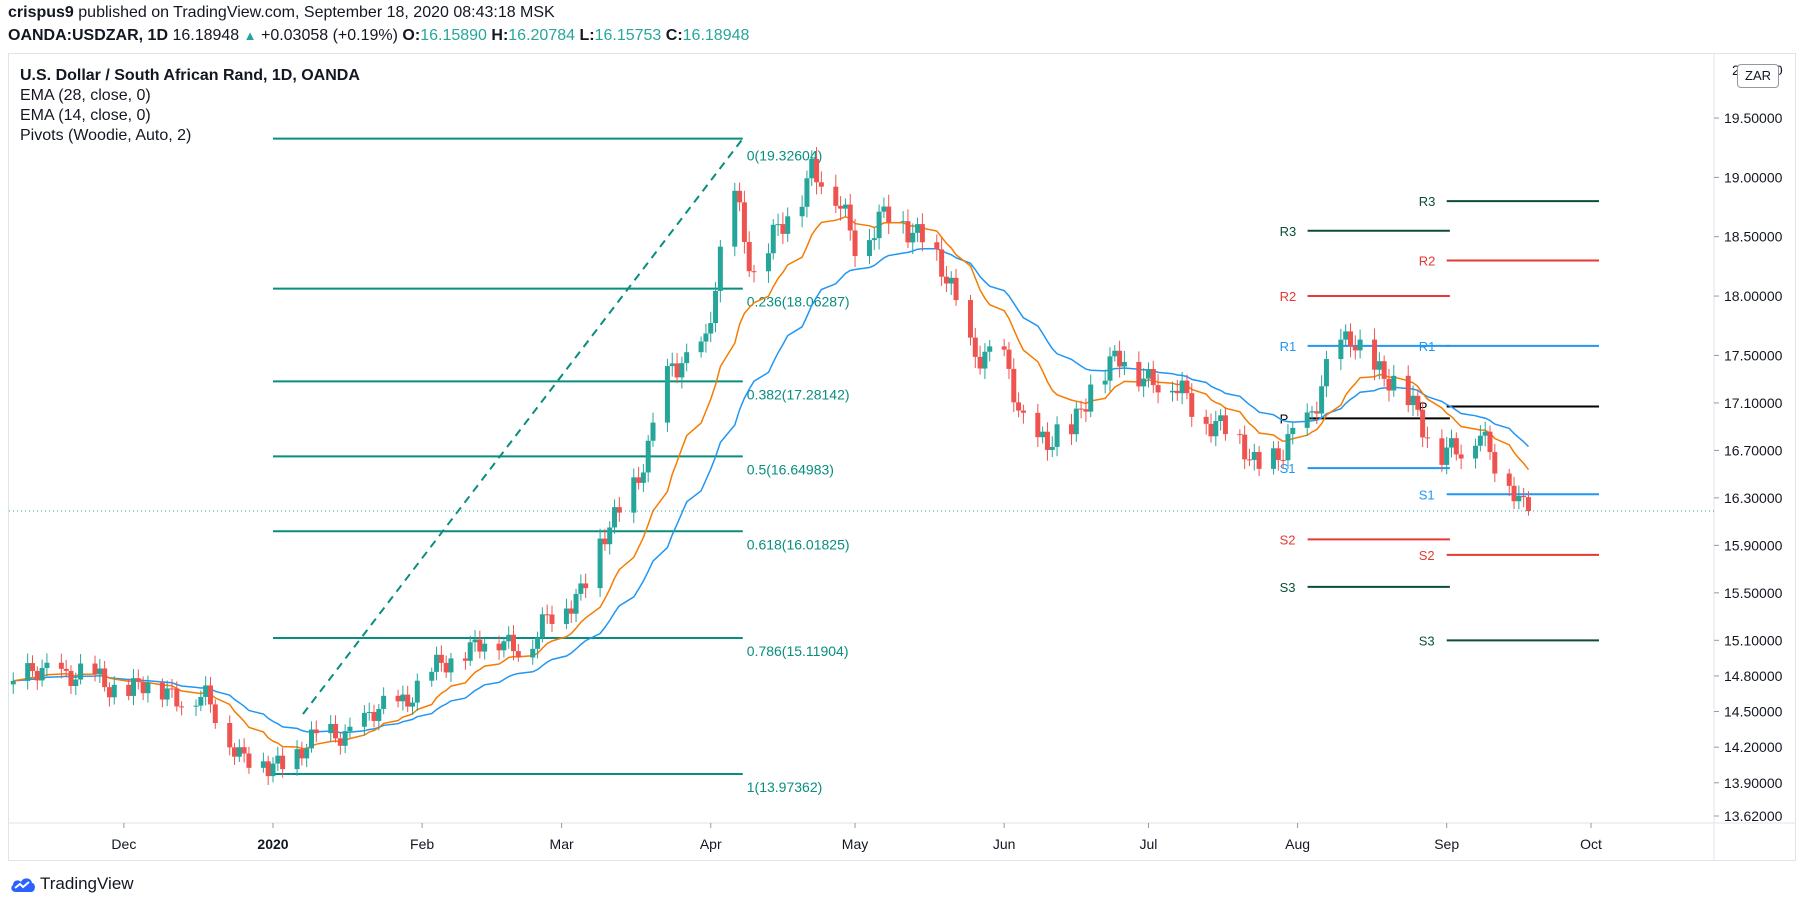 This screenshot has height=906, width=1805. What do you see at coordinates (41, 12) in the screenshot?
I see `author-name: crispus9` at bounding box center [41, 12].